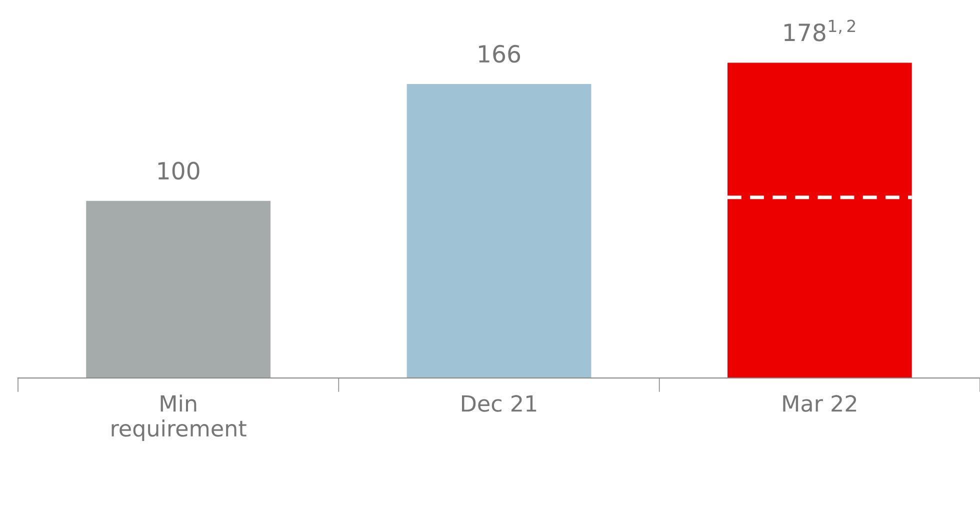 The image size is (980, 507). What do you see at coordinates (179, 171) in the screenshot?
I see `data-label: 100` at bounding box center [179, 171].